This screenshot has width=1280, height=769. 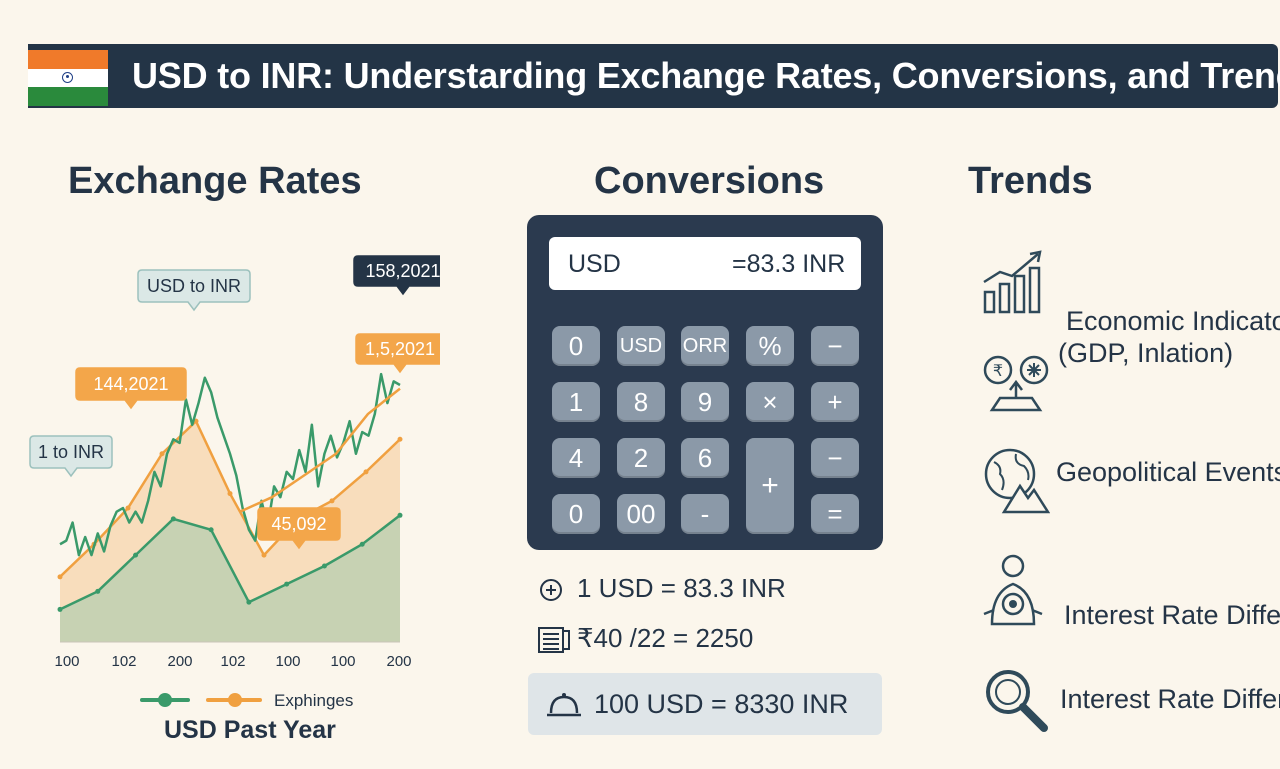 I want to click on trend-label-interest-1: Interest Rate Differ, so click(x=1172, y=615).